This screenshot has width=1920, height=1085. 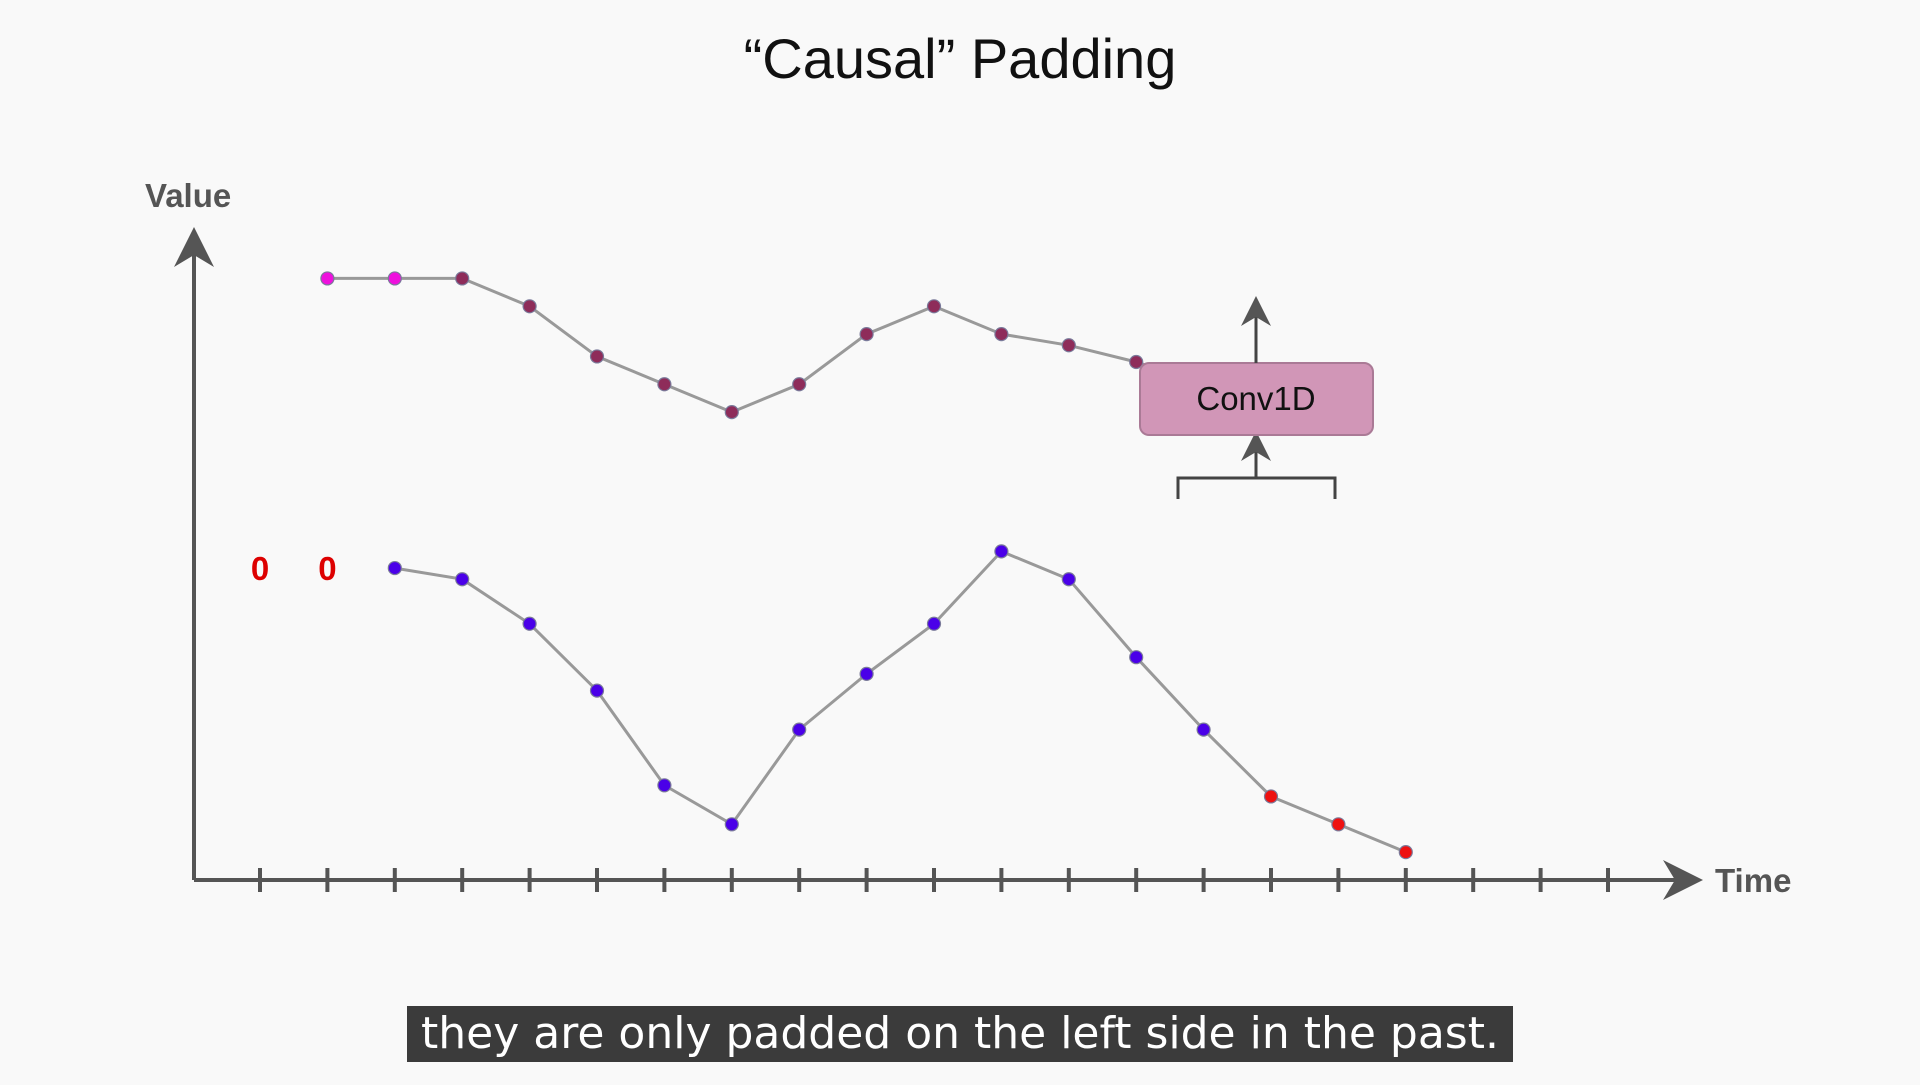 I want to click on time-axis-ticks, so click(x=934, y=880).